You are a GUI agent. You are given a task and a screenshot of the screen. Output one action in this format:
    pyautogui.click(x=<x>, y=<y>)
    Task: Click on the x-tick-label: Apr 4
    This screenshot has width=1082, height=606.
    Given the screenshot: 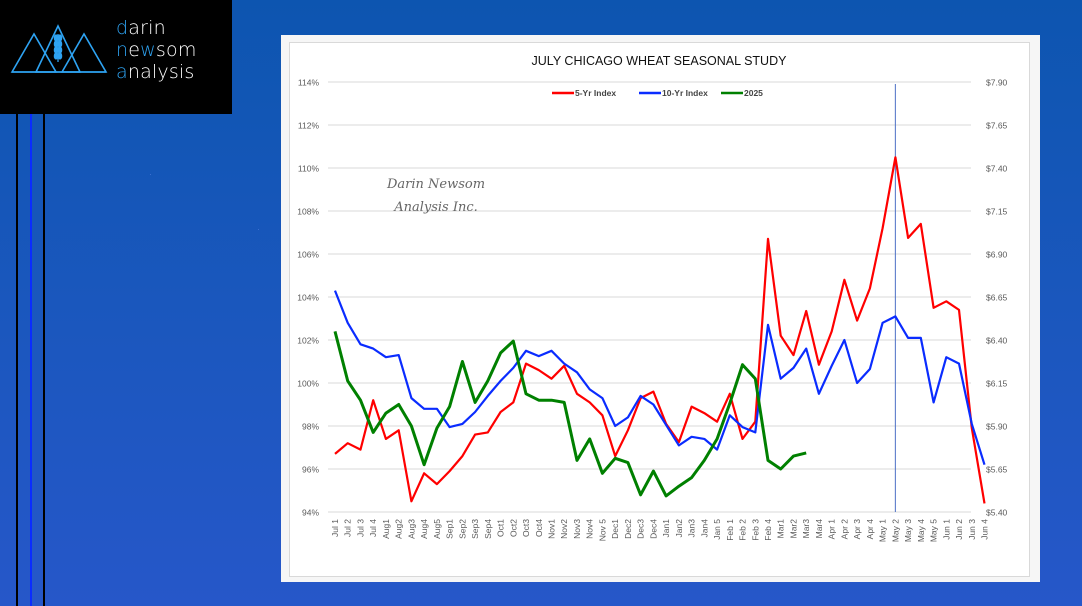 What is the action you would take?
    pyautogui.click(x=870, y=529)
    